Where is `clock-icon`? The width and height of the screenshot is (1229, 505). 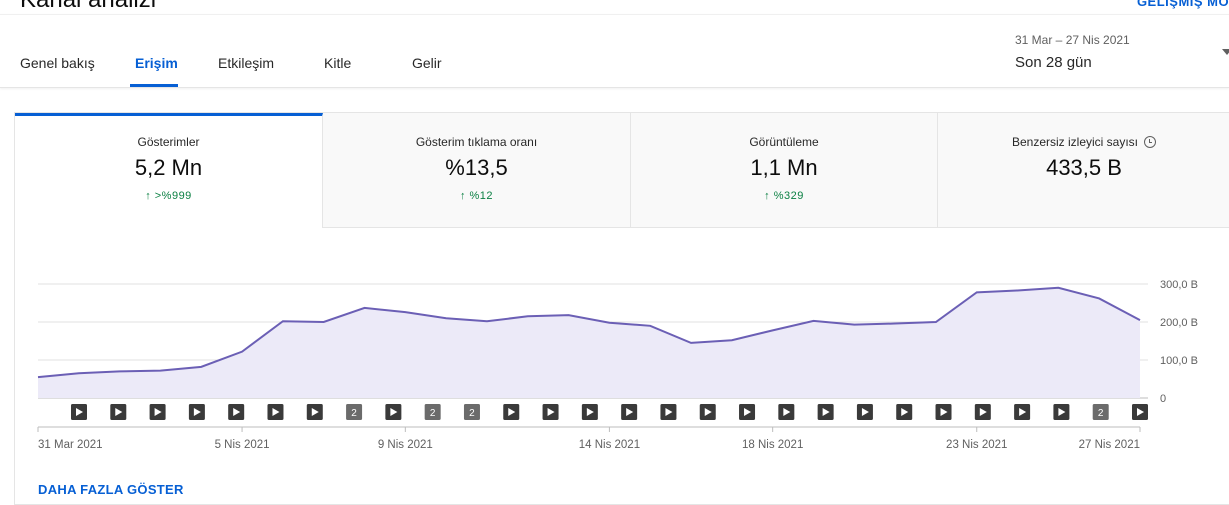 clock-icon is located at coordinates (1150, 142).